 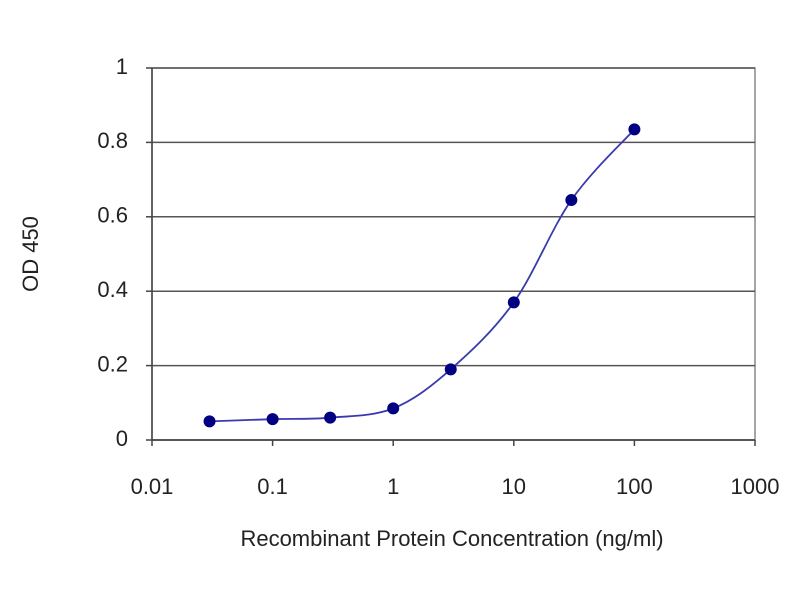 What do you see at coordinates (30, 254) in the screenshot?
I see `y-axis-label: OD 450` at bounding box center [30, 254].